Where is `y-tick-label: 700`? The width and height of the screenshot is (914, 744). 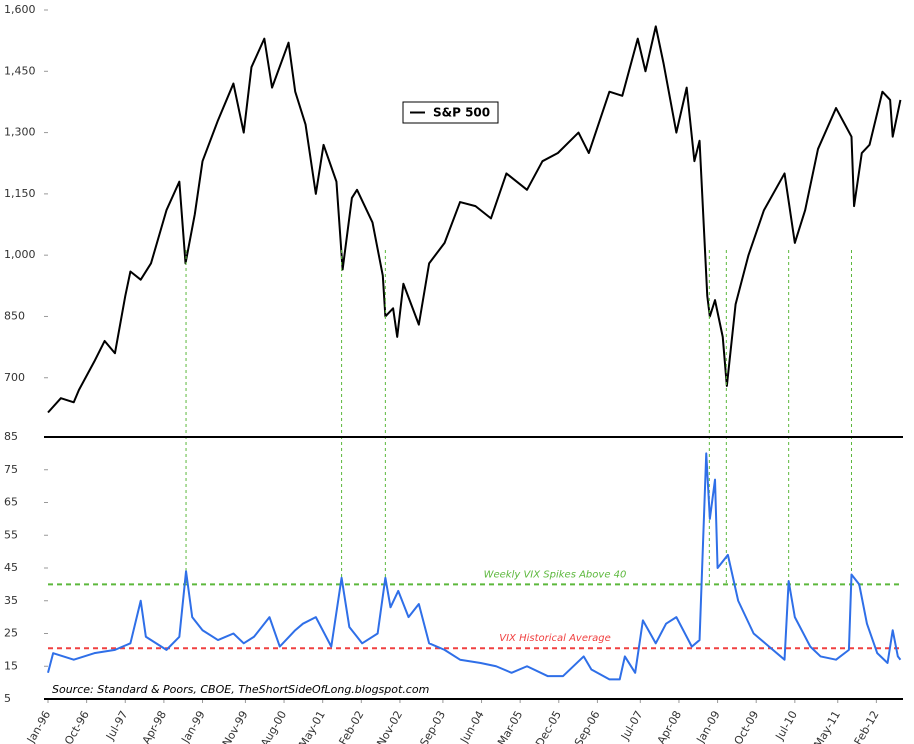 y-tick-label: 700 is located at coordinates (14, 377).